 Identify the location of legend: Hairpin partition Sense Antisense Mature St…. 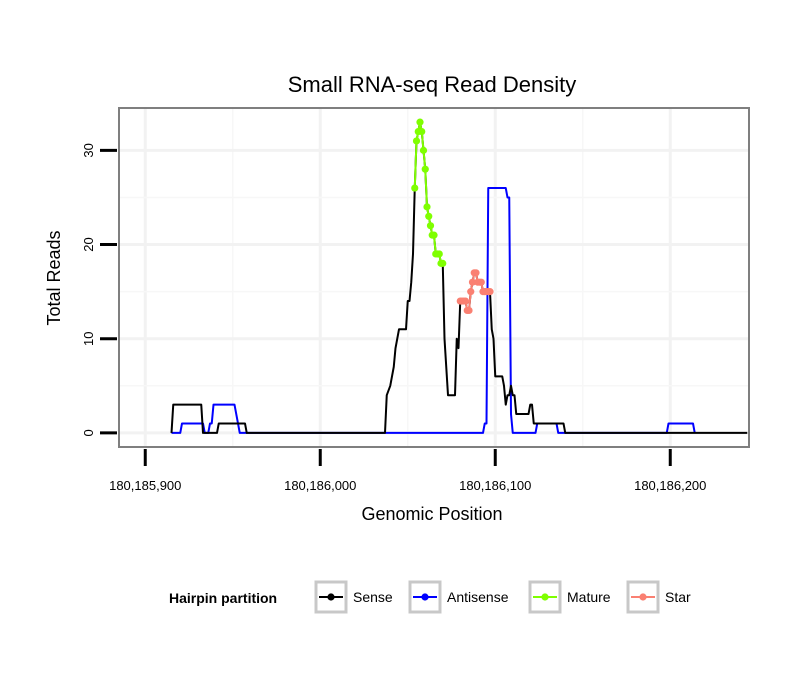
(430, 597).